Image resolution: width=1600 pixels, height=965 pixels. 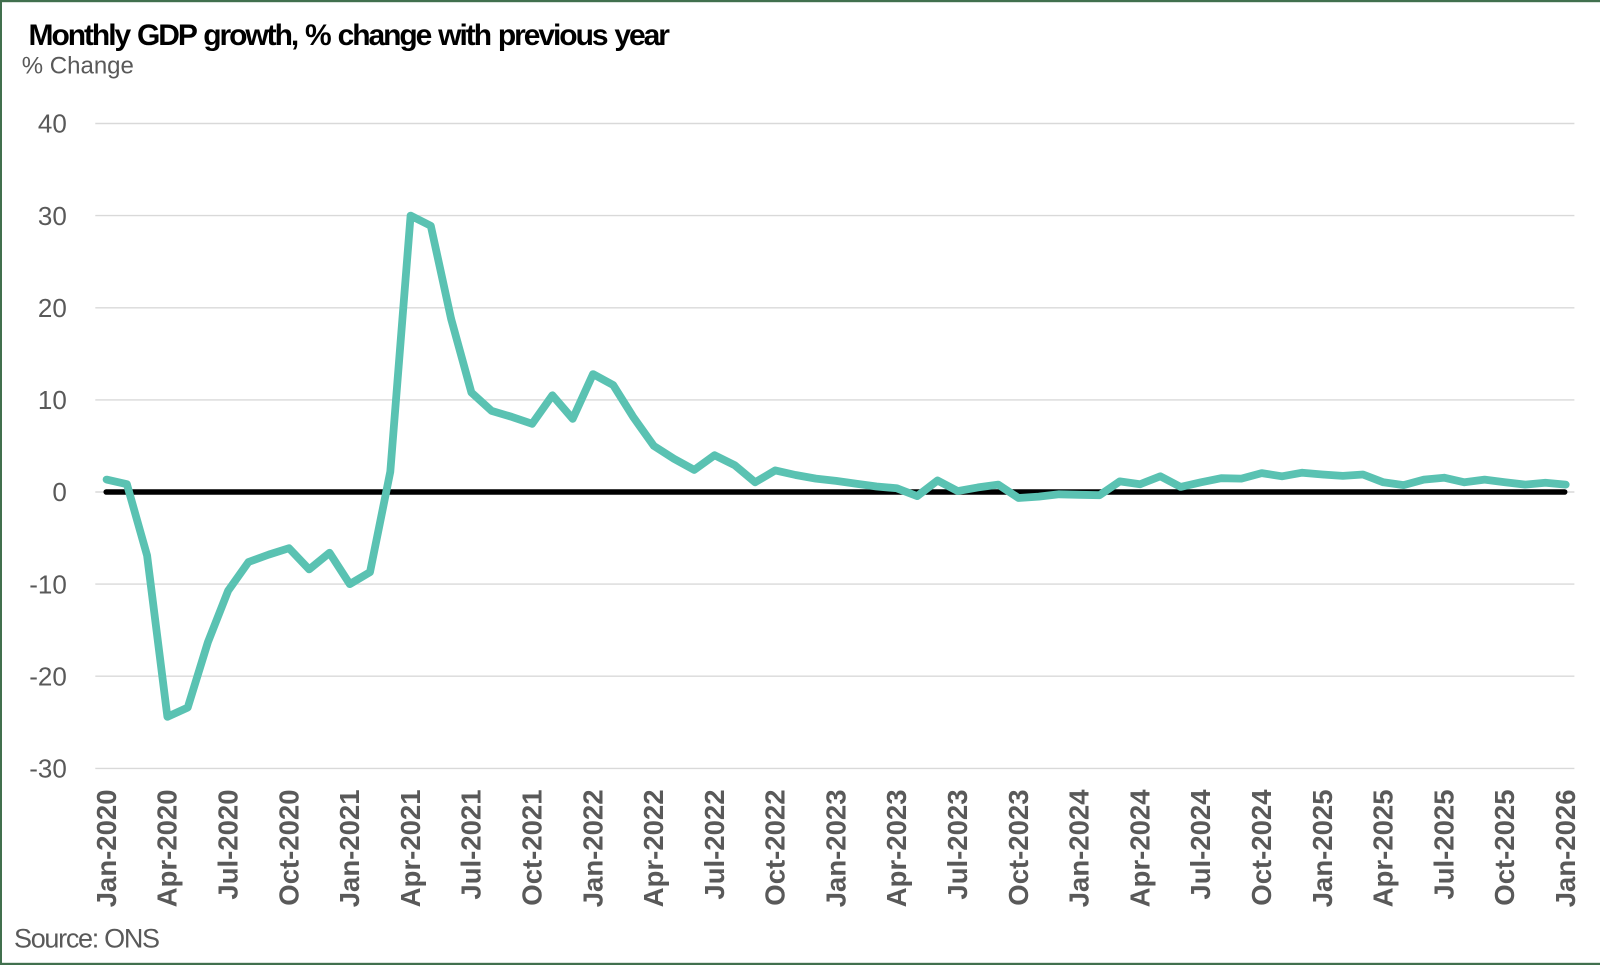 What do you see at coordinates (167, 849) in the screenshot?
I see `svg-text: Apr-2020` at bounding box center [167, 849].